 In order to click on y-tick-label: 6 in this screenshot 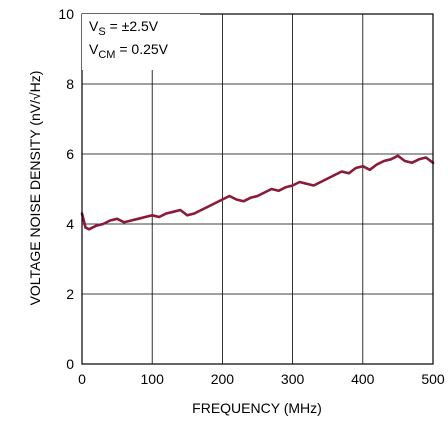, I will do `click(70, 154)`.